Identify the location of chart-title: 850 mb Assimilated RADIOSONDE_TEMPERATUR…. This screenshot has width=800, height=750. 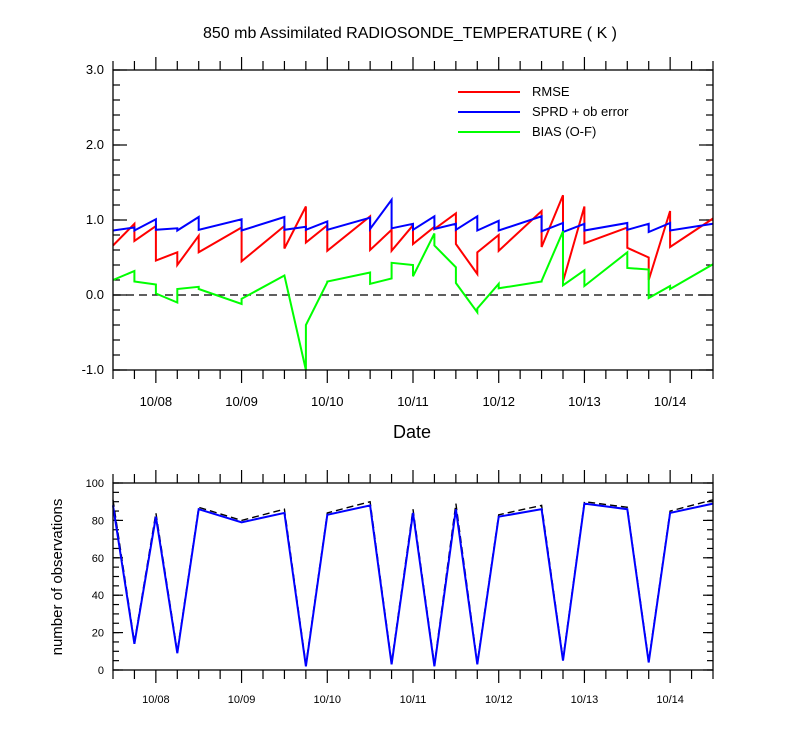
(410, 33).